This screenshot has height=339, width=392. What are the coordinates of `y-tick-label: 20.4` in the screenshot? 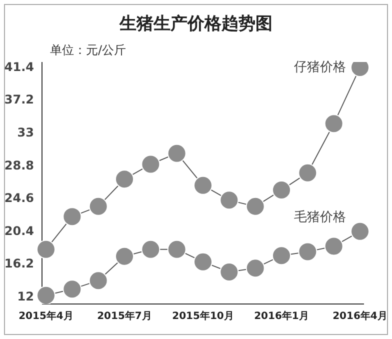 It's located at (19, 231).